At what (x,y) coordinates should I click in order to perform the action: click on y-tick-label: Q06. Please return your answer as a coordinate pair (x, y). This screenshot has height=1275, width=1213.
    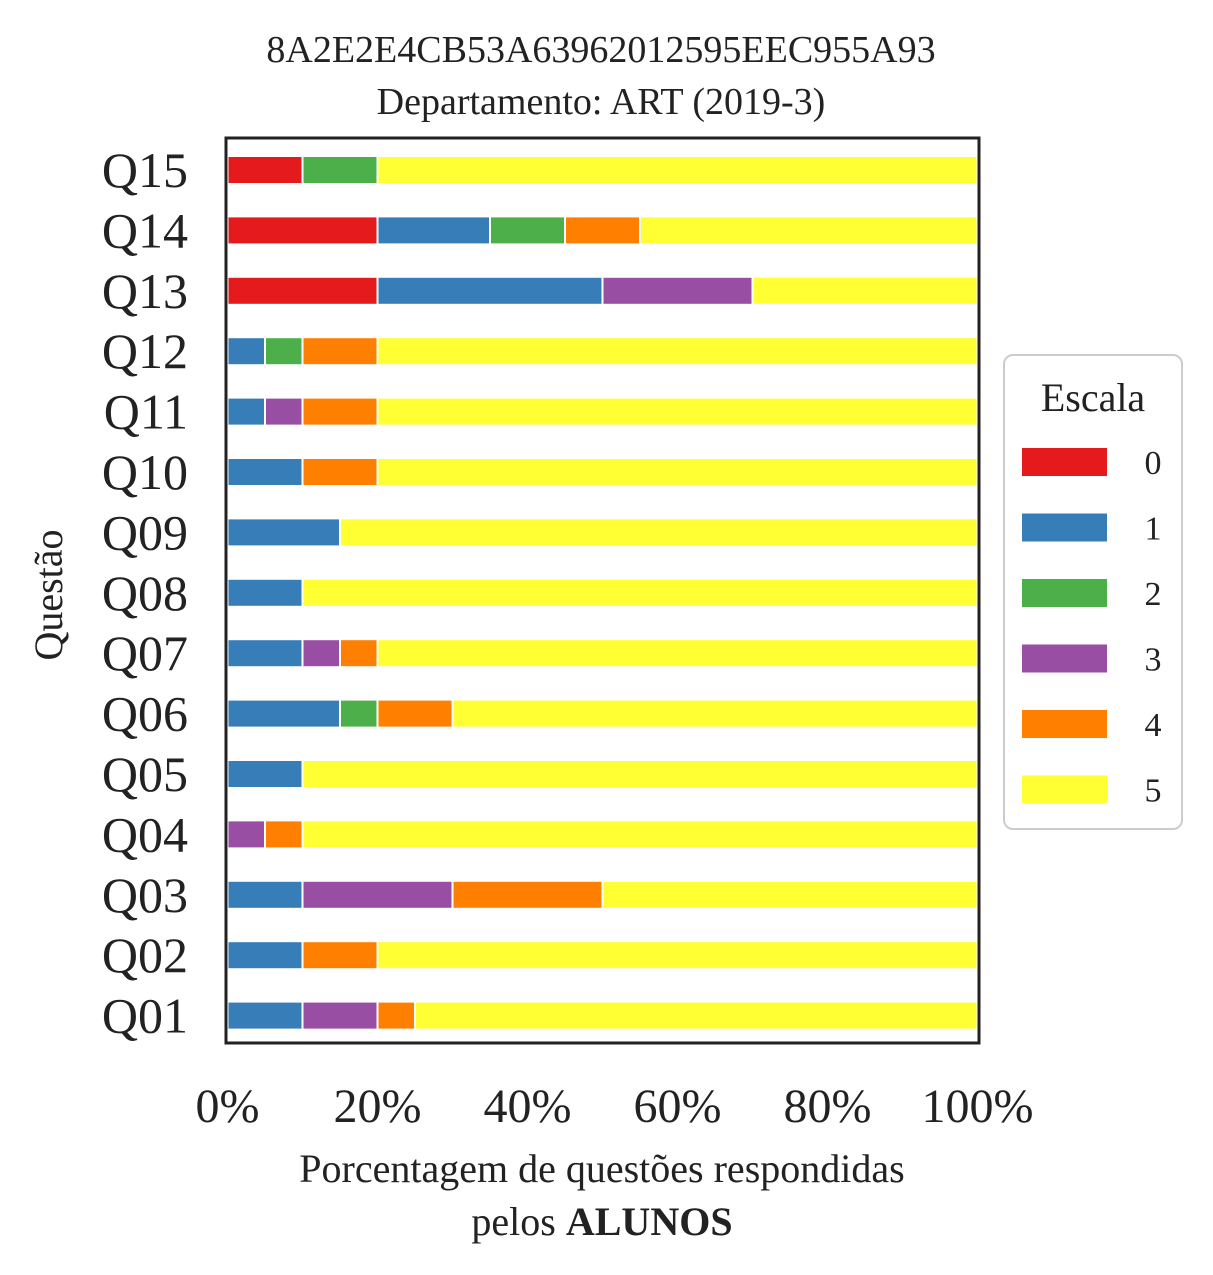
    Looking at the image, I should click on (145, 714).